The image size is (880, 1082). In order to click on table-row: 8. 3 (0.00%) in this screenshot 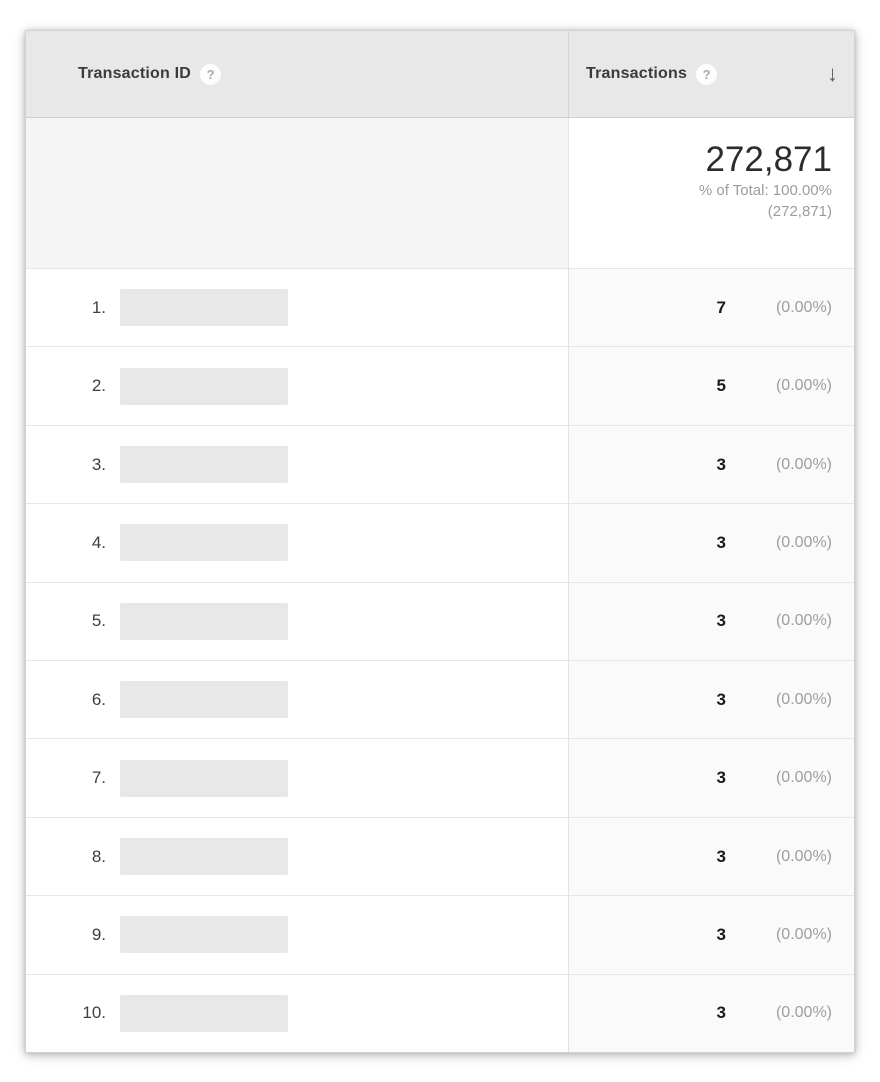, I will do `click(440, 856)`.